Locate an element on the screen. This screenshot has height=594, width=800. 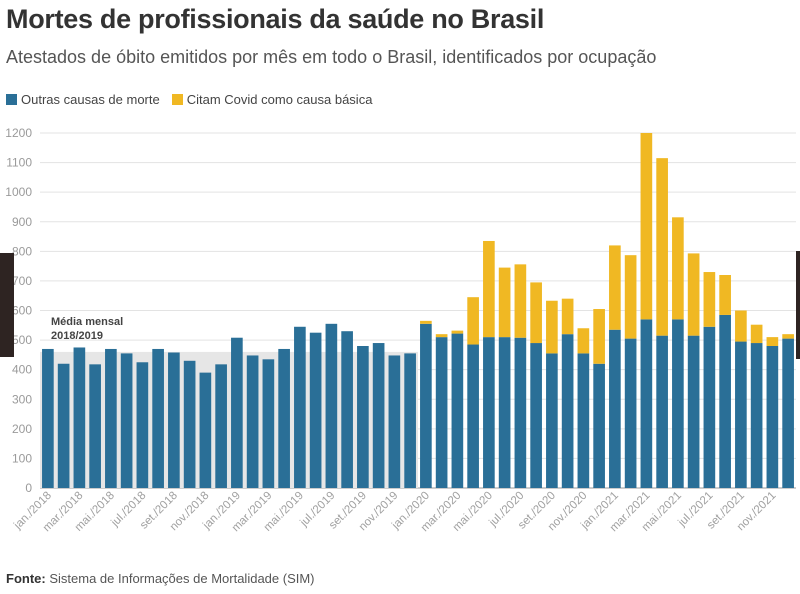
y-tick-label: 1100 is located at coordinates (19, 163).